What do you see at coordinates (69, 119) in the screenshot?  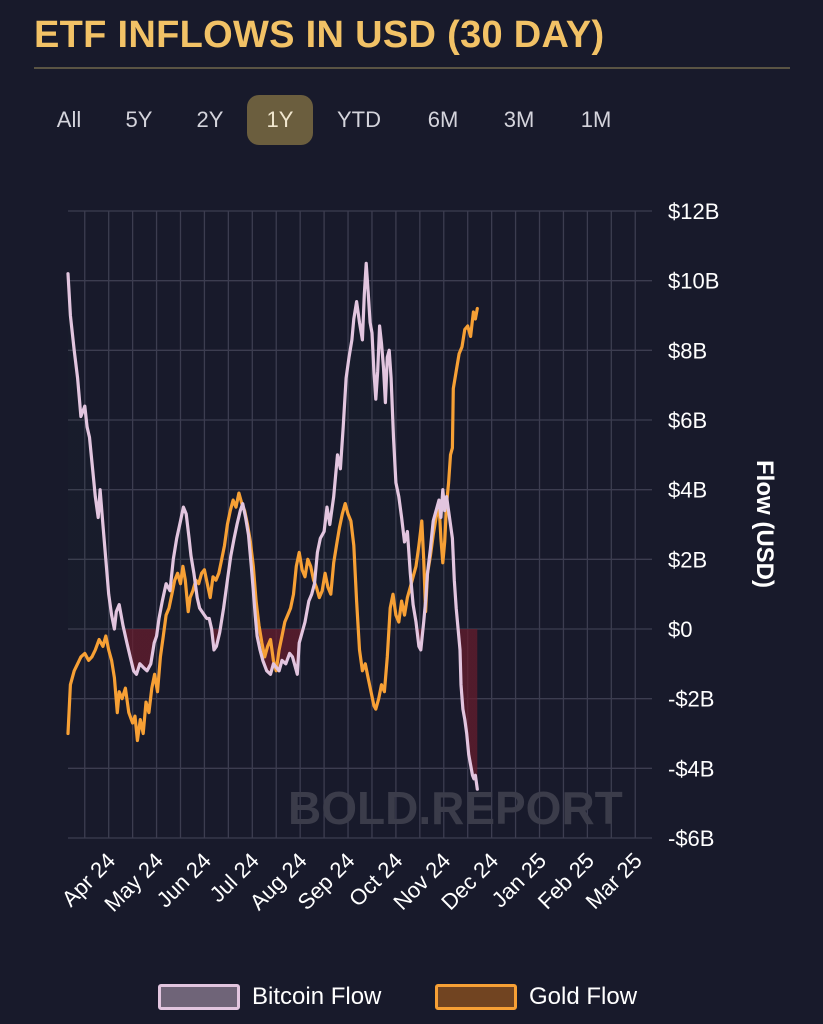 I see `range-button-all: All` at bounding box center [69, 119].